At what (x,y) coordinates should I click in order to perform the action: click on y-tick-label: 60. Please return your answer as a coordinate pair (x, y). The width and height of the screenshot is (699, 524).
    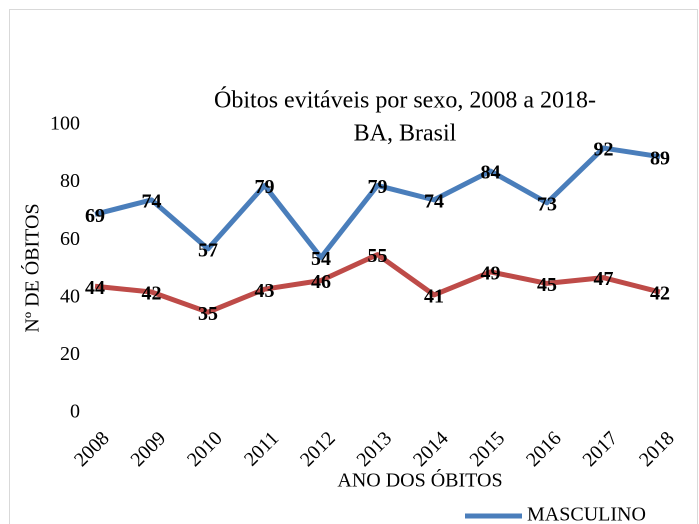
    Looking at the image, I should click on (70, 239).